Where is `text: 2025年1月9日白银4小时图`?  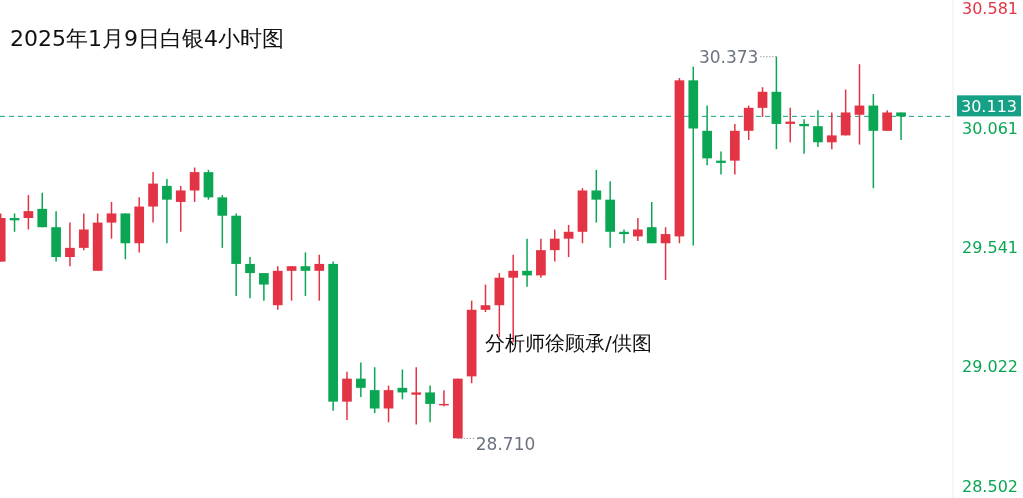 text: 2025年1月9日白银4小时图 is located at coordinates (147, 38).